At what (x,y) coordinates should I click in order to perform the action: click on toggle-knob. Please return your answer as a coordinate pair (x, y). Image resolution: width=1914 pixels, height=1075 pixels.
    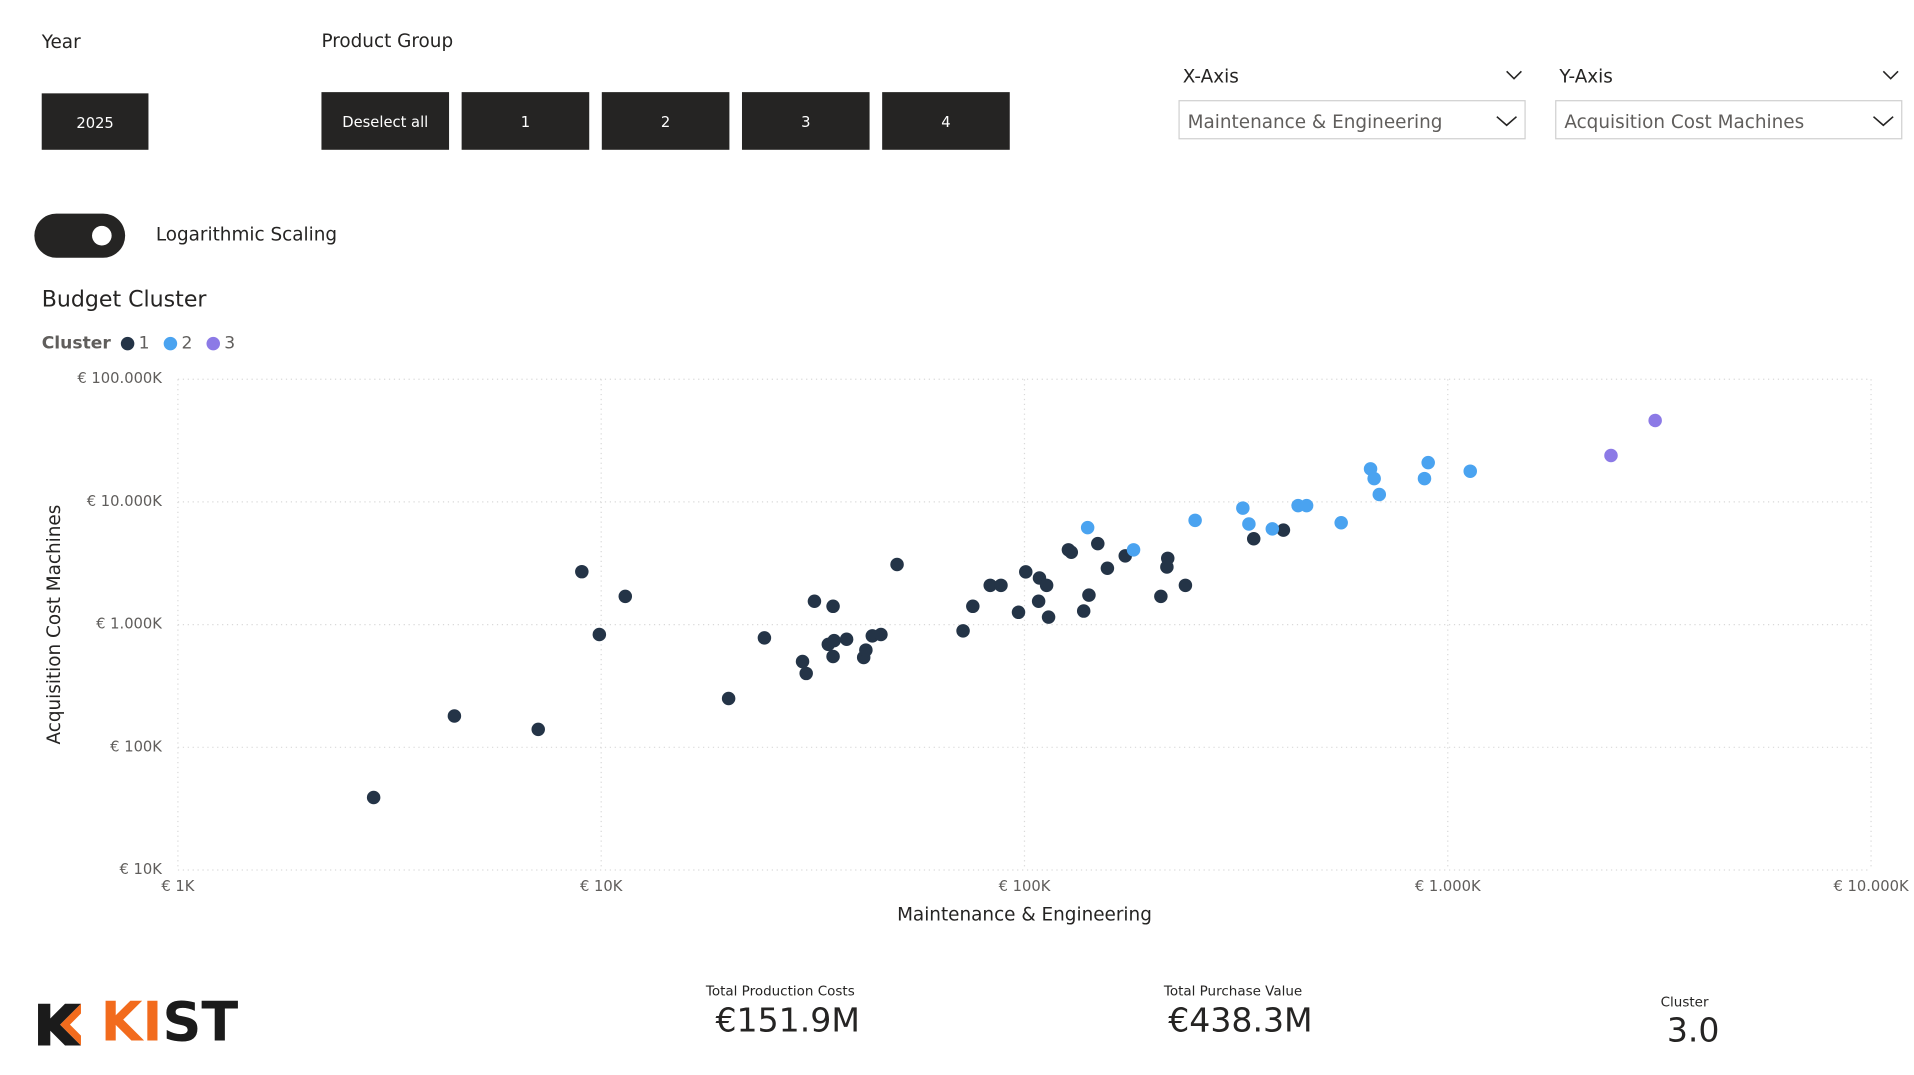
    Looking at the image, I should click on (102, 235).